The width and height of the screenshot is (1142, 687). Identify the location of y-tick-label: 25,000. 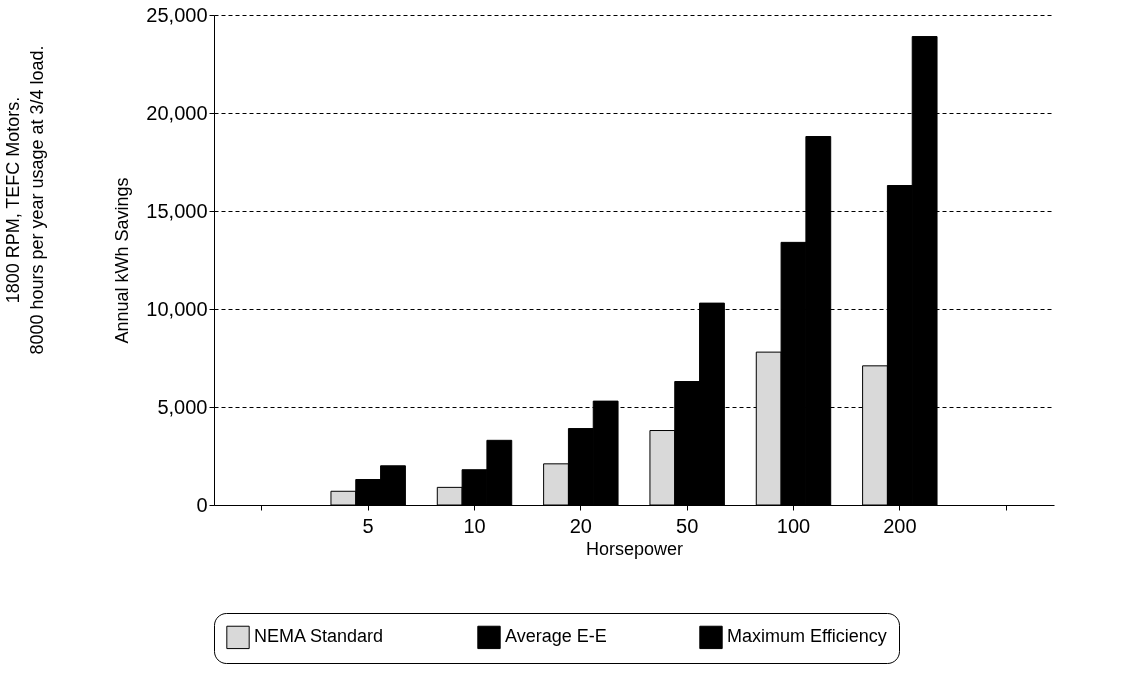
(177, 14).